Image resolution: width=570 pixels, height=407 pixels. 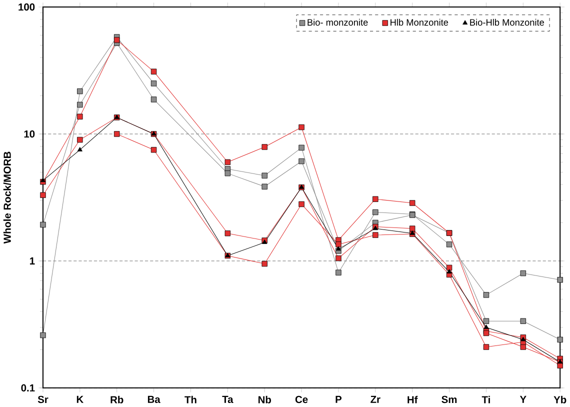 I want to click on x-tick-label: Ba, so click(x=154, y=400).